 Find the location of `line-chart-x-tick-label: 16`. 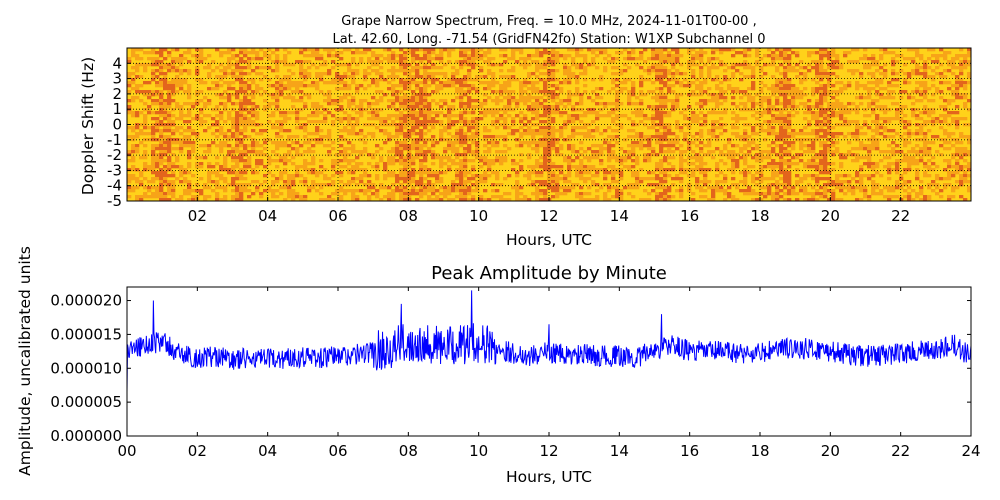

line-chart-x-tick-label: 16 is located at coordinates (689, 451).